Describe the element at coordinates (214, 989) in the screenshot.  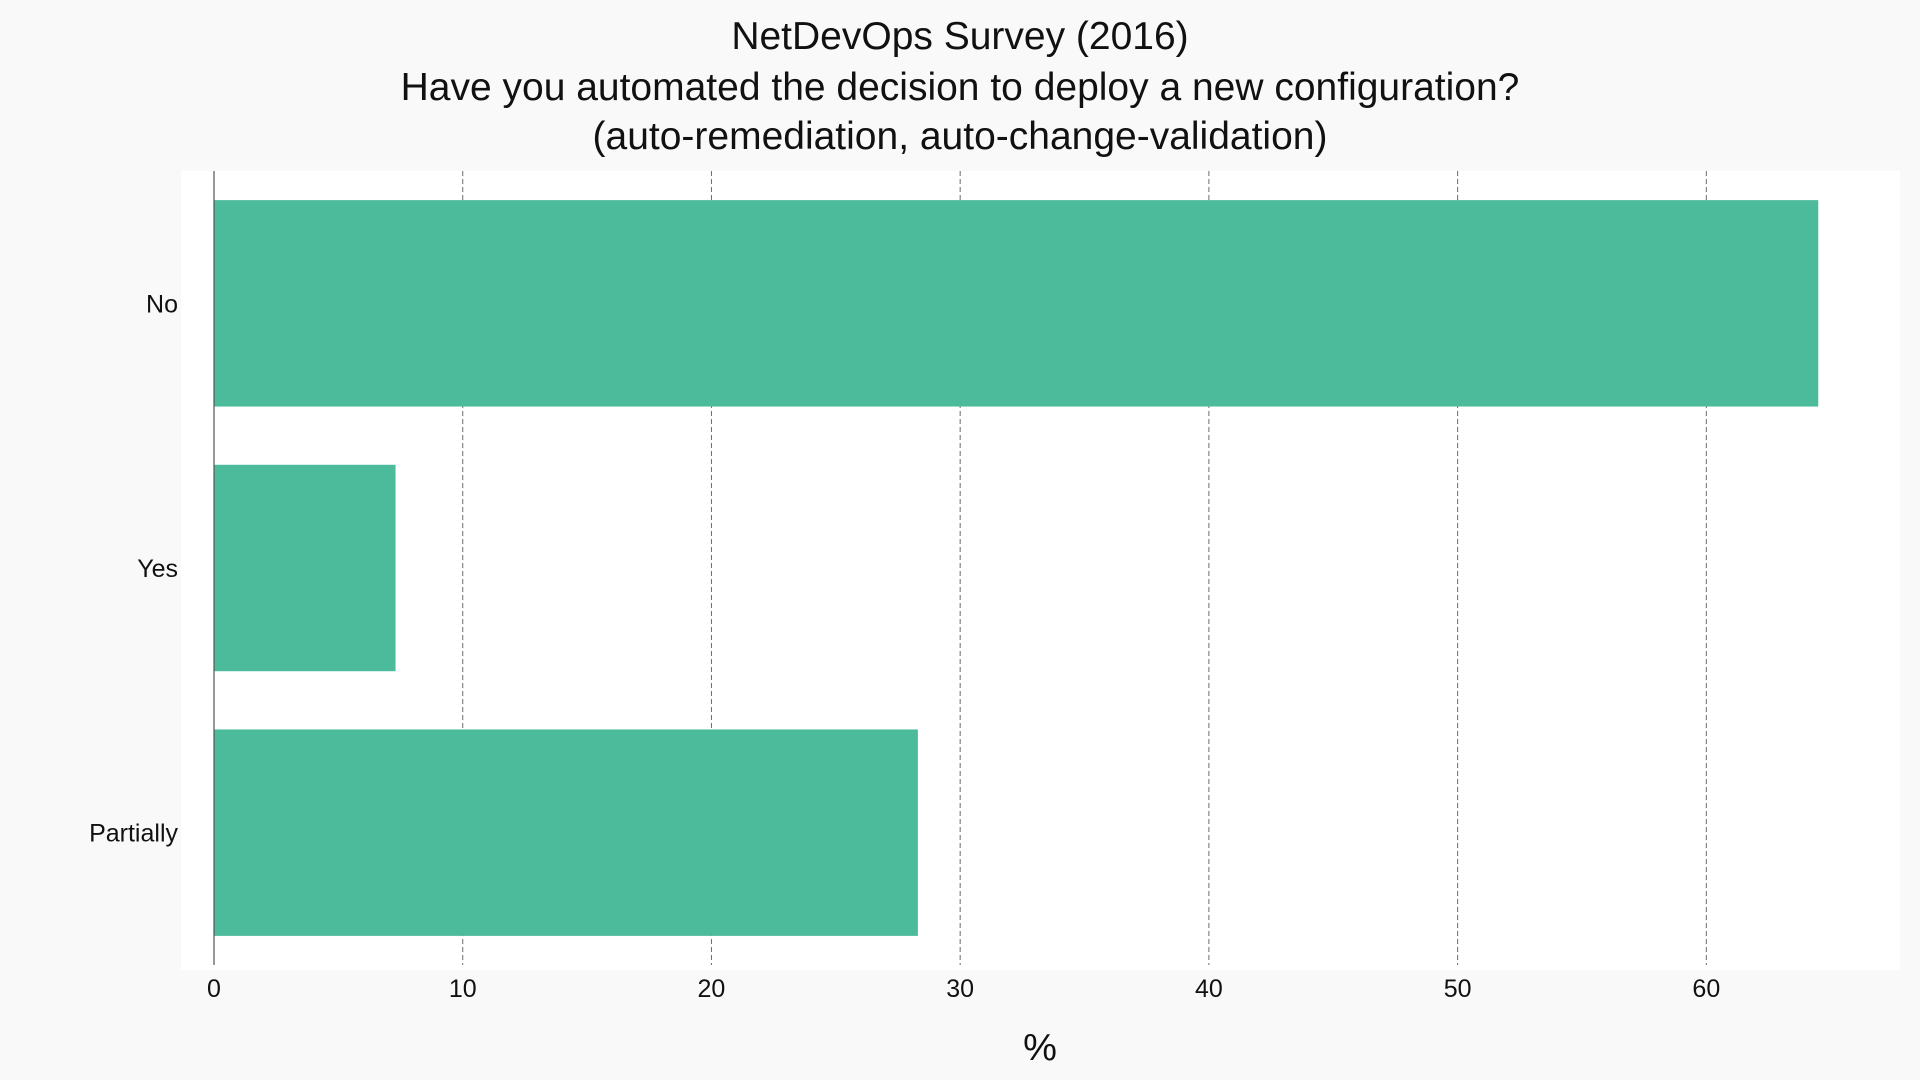
I see `x-tick-label-0: 0` at that location.